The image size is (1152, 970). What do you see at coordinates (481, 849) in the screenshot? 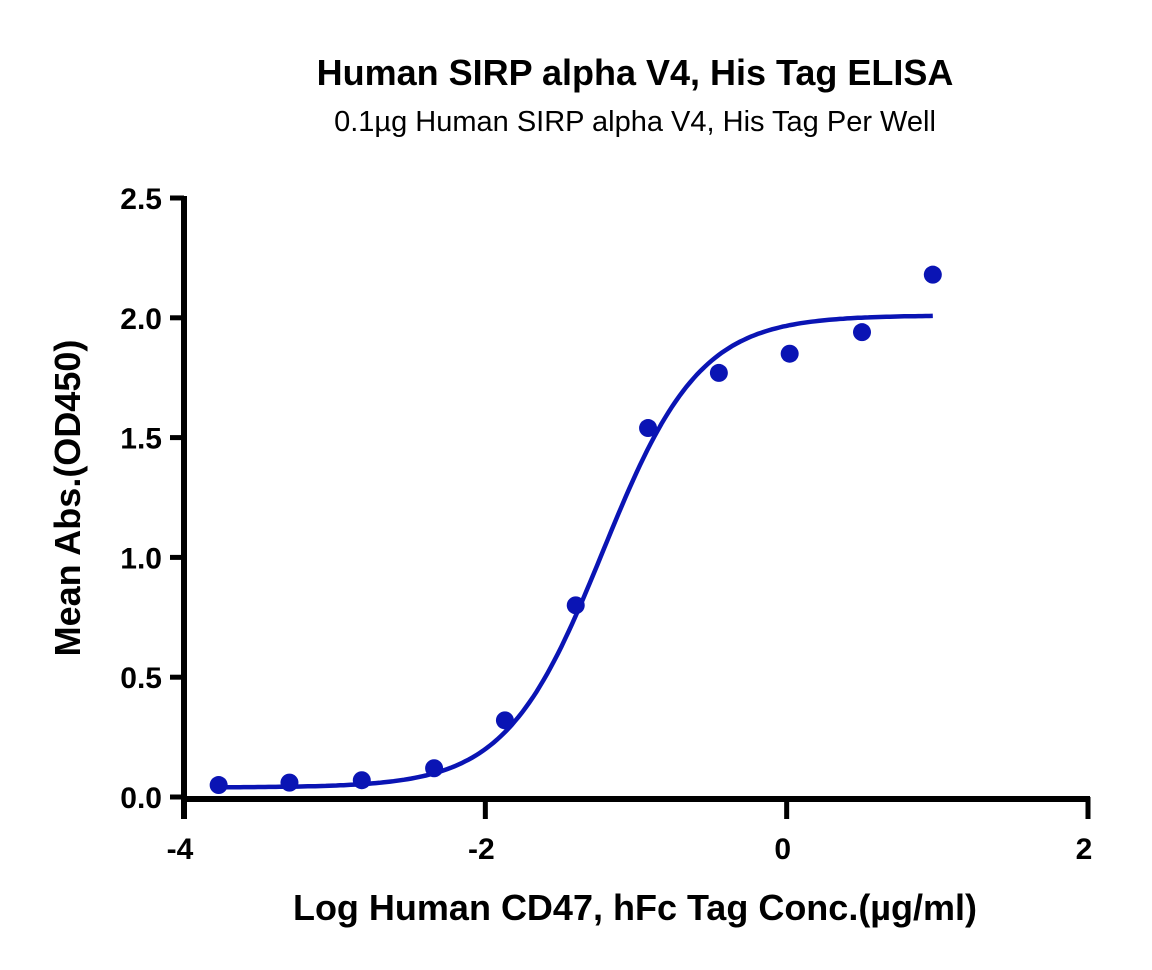
I see `x-tick-label: -2` at bounding box center [481, 849].